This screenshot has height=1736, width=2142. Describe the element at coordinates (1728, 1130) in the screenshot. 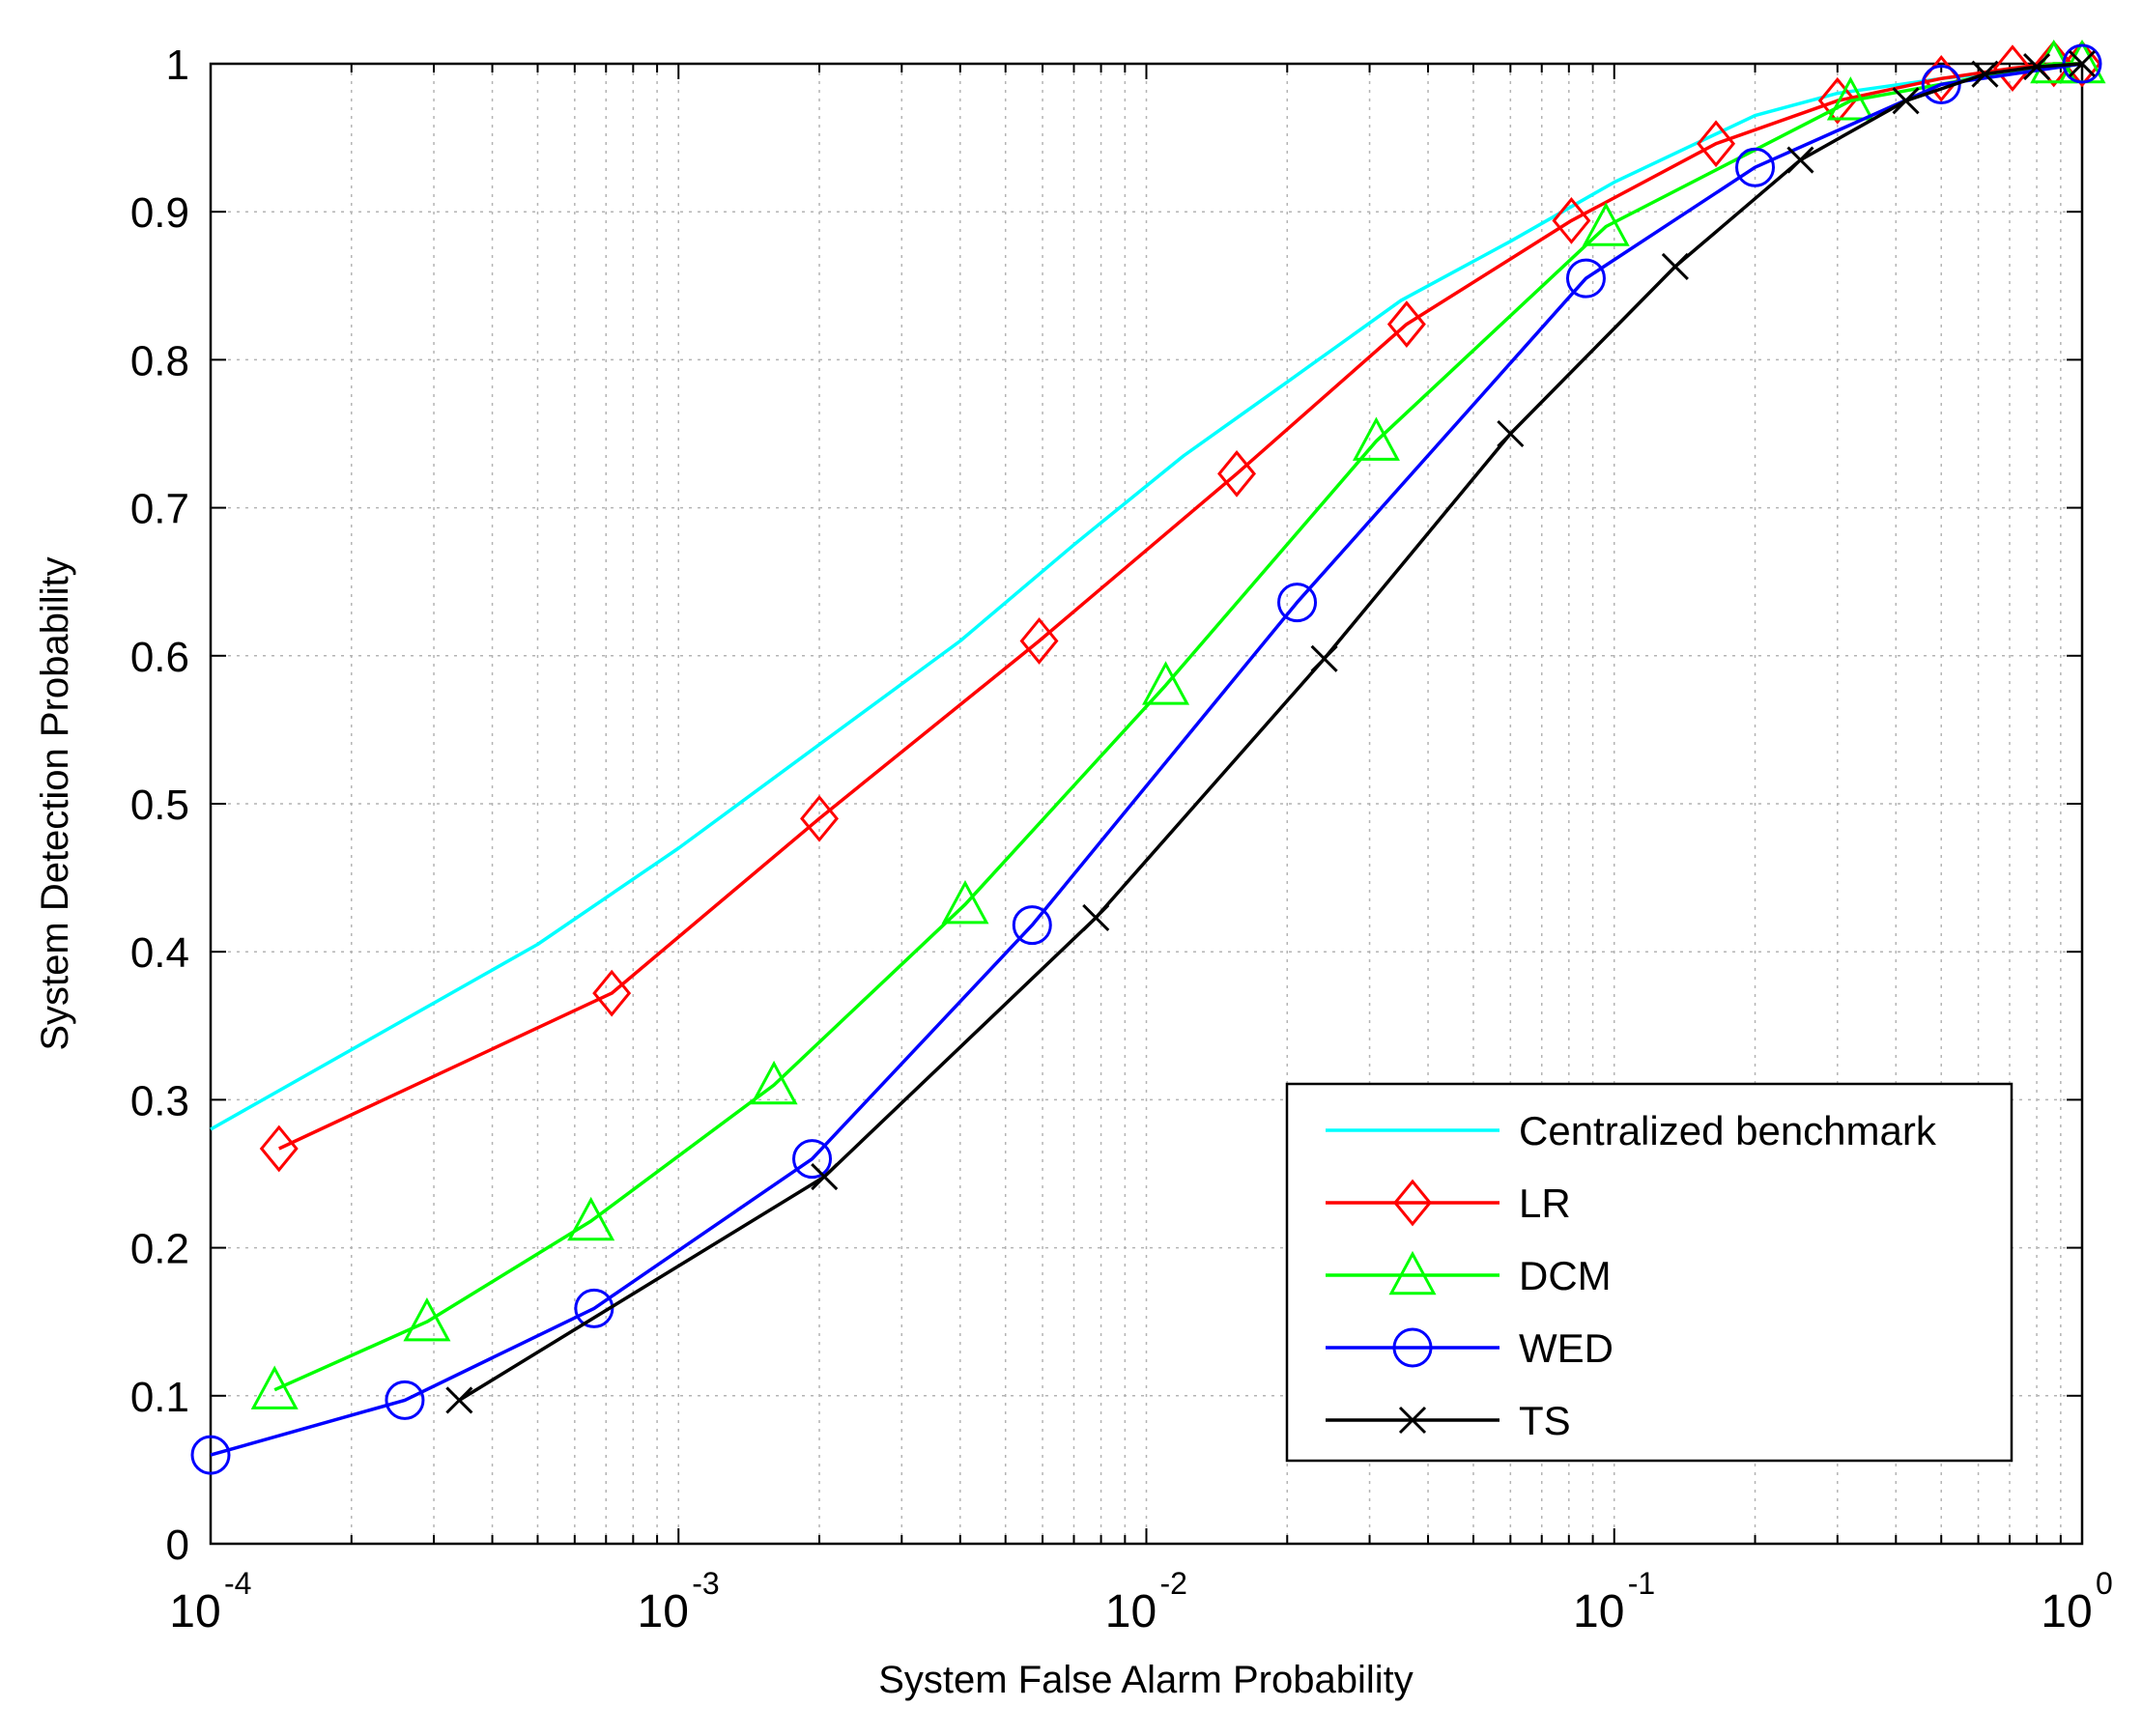

I see `legend-label: Centralized benchmark` at that location.